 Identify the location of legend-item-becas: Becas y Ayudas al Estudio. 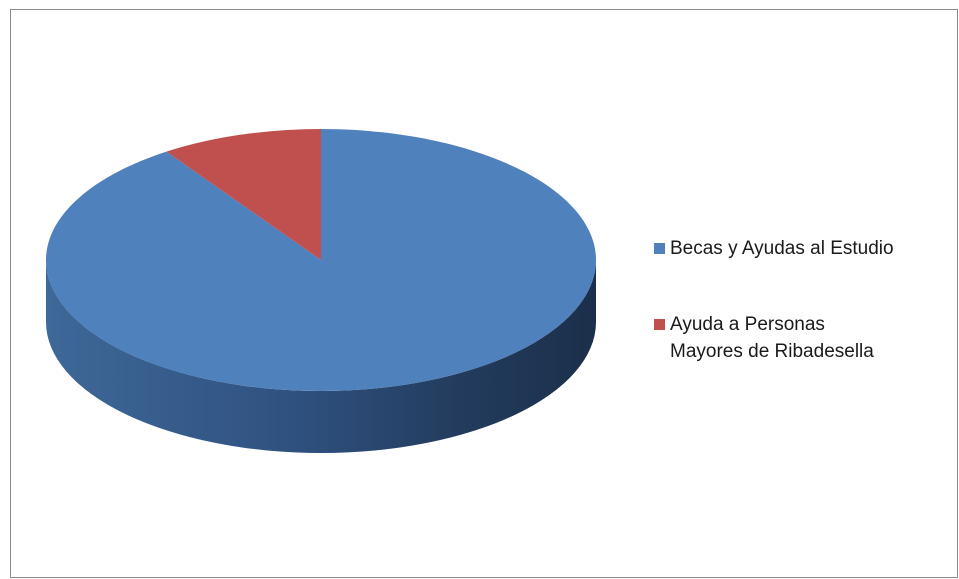
(804, 248).